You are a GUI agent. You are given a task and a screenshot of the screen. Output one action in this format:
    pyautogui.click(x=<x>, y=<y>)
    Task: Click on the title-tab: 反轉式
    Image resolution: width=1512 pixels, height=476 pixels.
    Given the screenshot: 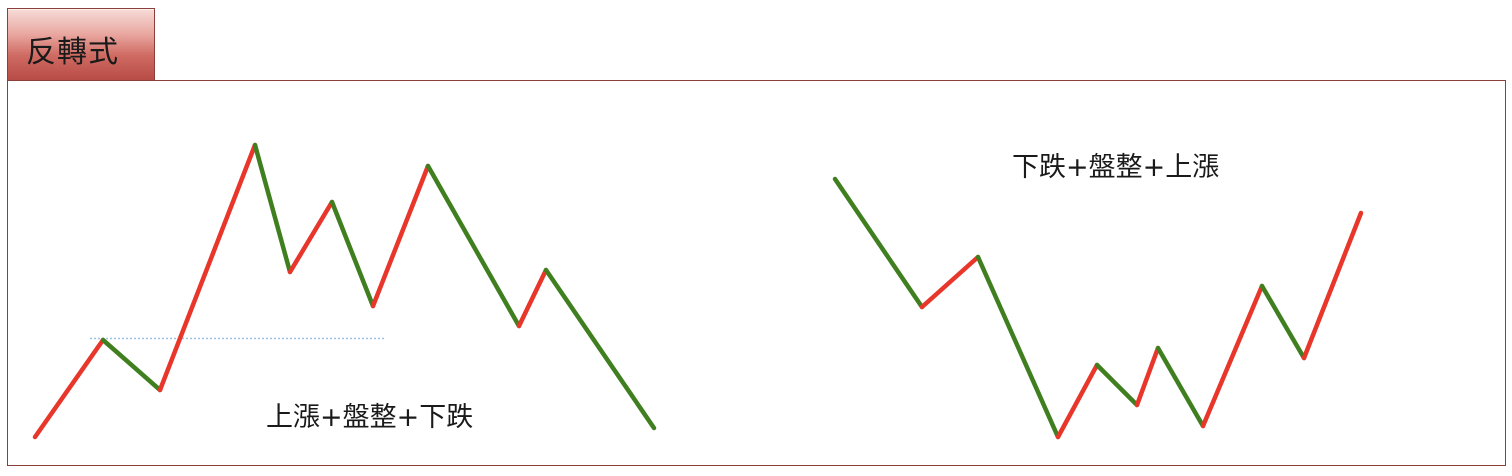 What is the action you would take?
    pyautogui.click(x=81, y=44)
    